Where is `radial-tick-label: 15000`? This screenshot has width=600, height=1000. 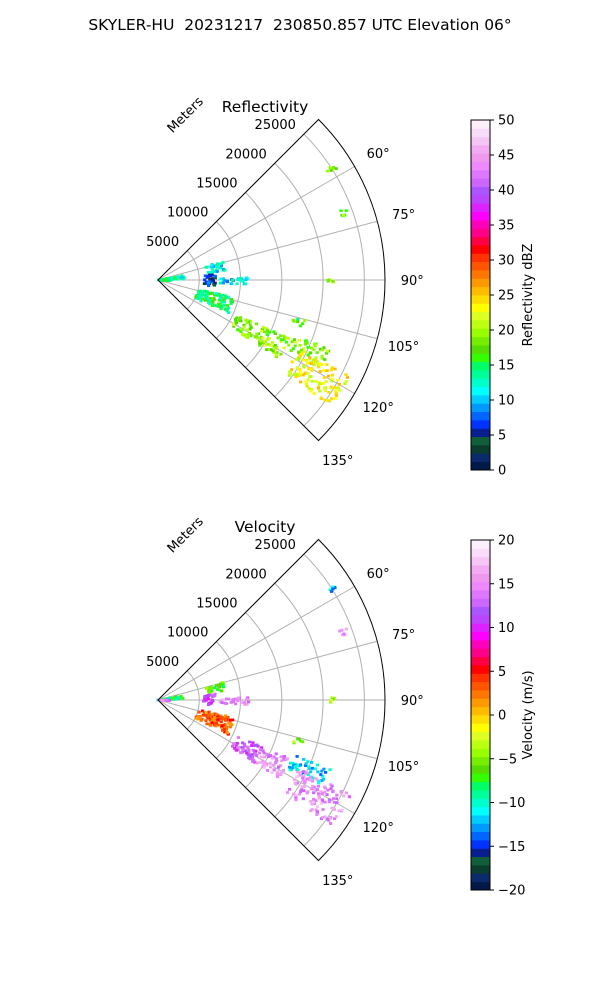
radial-tick-label: 15000 is located at coordinates (216, 603).